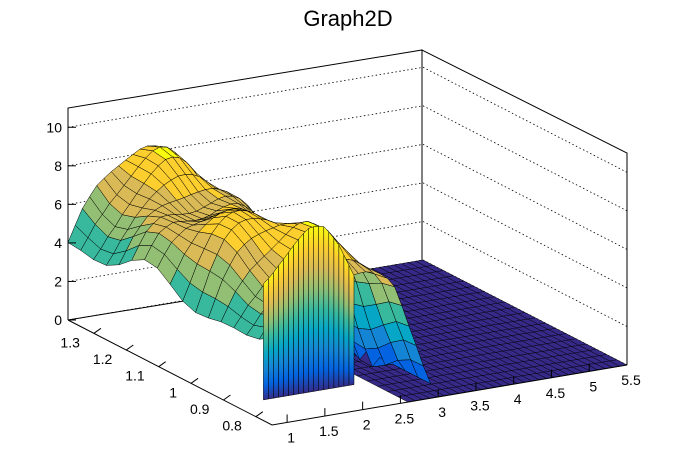  I want to click on surface-cell, so click(421, 372).